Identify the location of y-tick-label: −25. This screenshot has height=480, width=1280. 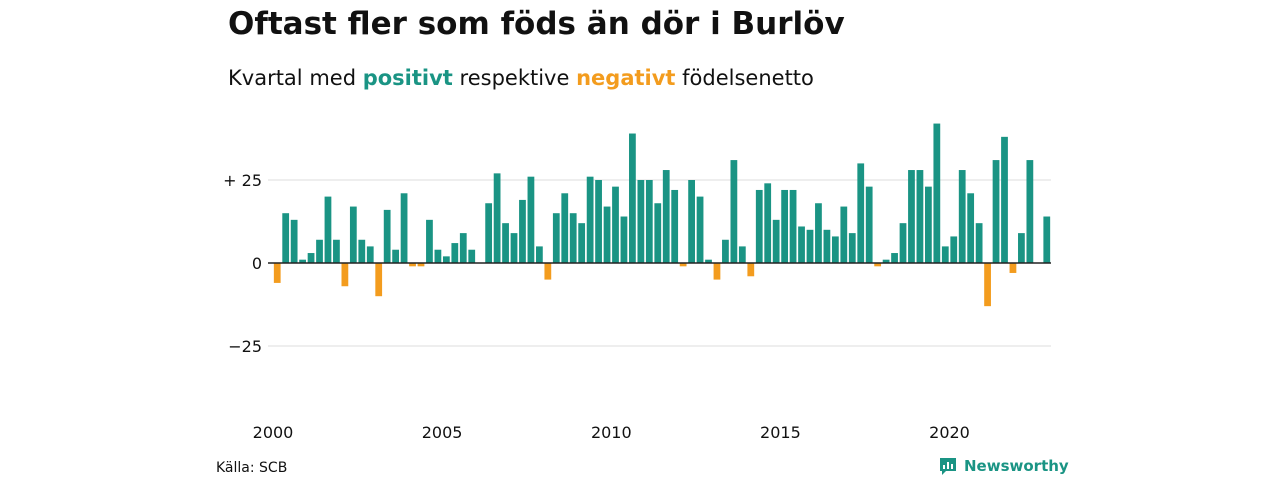
(245, 346).